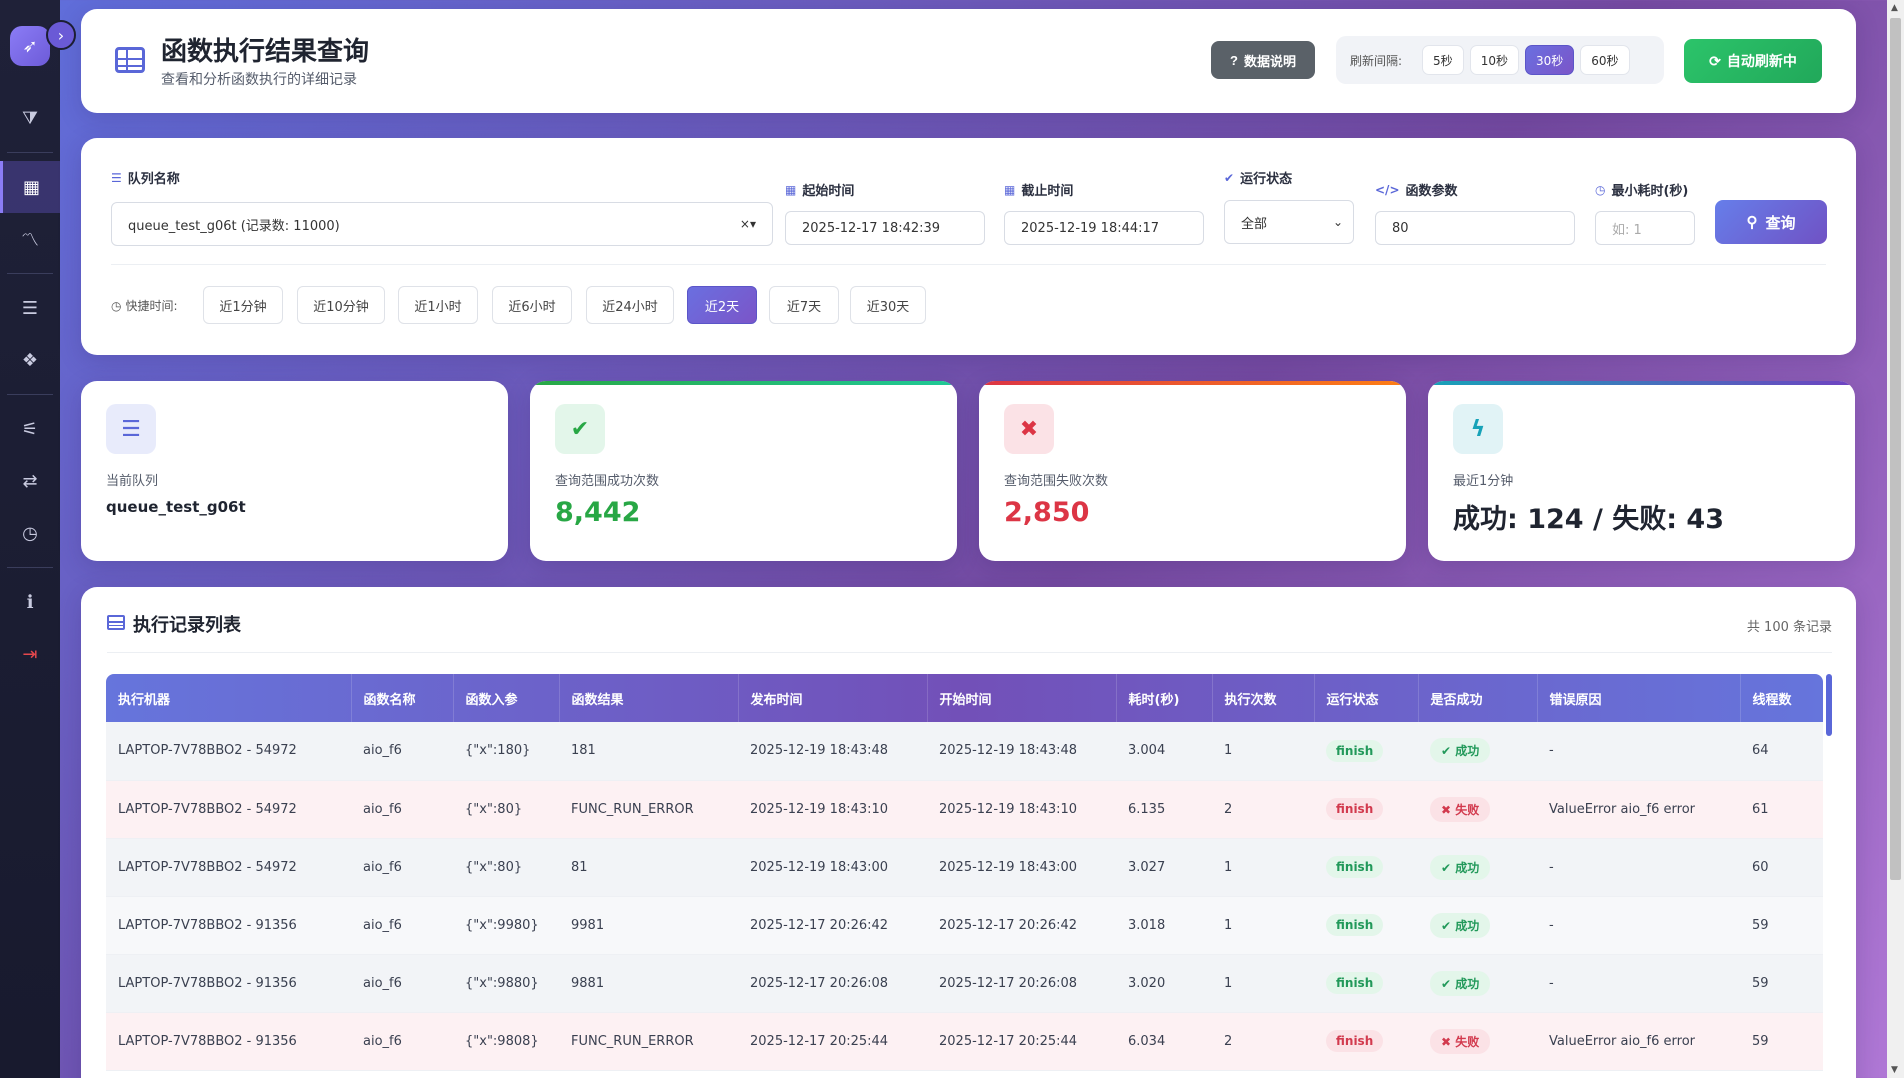 This screenshot has width=1904, height=1078. What do you see at coordinates (1192, 471) in the screenshot?
I see `stat-card-fail: ✖ 查询范围失败次数 2,850` at bounding box center [1192, 471].